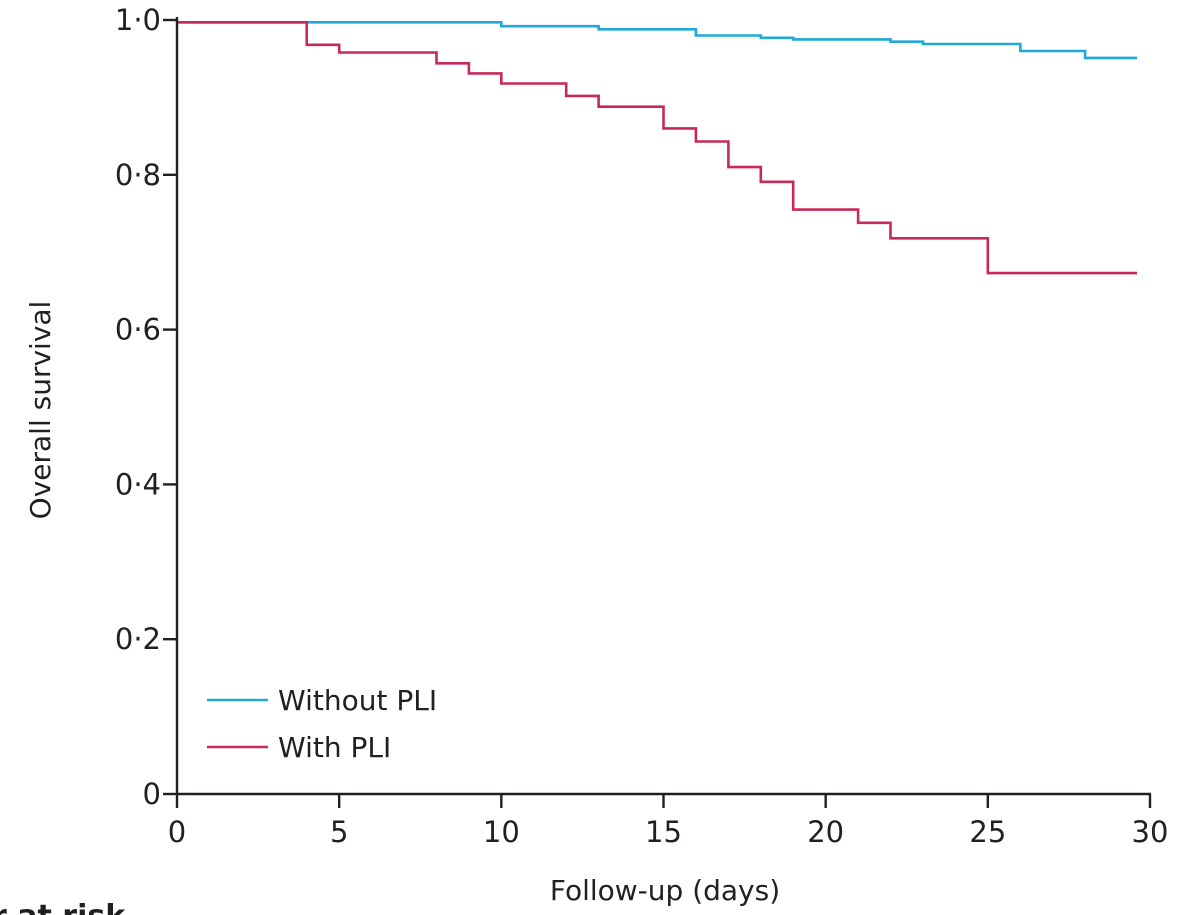  What do you see at coordinates (501, 832) in the screenshot?
I see `x-tick-label: 10` at bounding box center [501, 832].